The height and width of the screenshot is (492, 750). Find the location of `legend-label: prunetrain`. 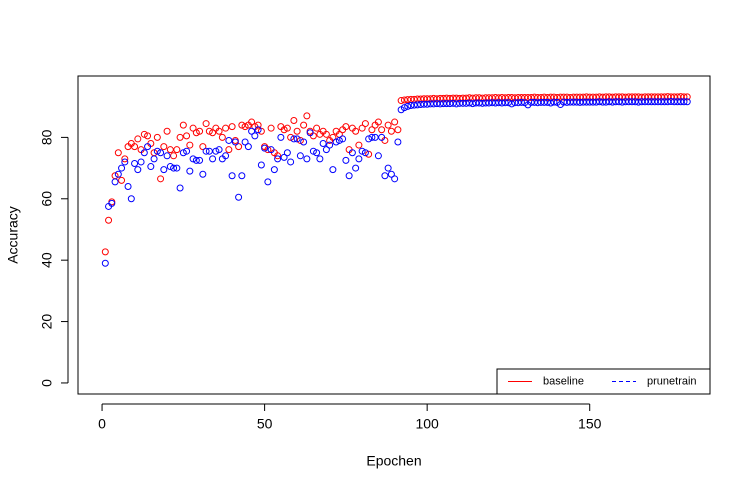

legend-label: prunetrain is located at coordinates (672, 381).